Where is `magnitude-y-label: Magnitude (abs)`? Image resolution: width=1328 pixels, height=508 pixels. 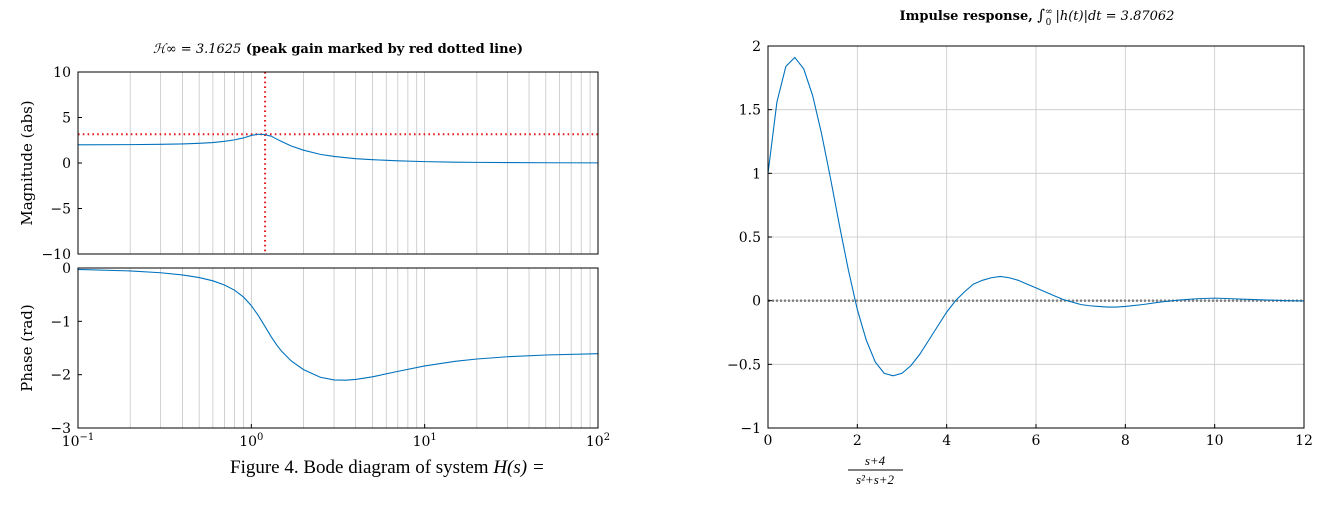 magnitude-y-label: Magnitude (abs) is located at coordinates (27, 162).